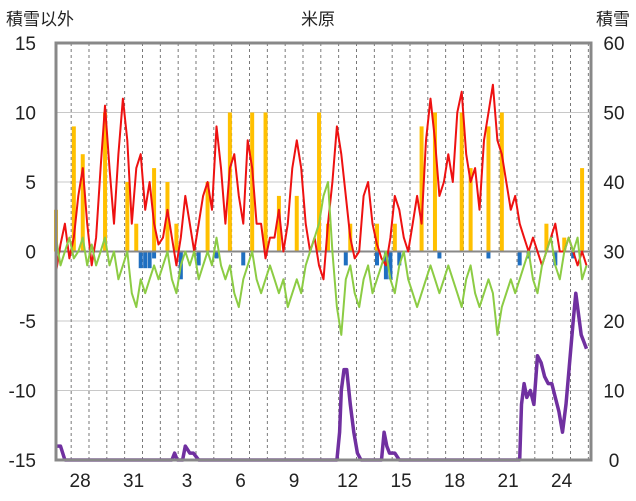  I want to click on x-tick-label: 12, so click(347, 481).